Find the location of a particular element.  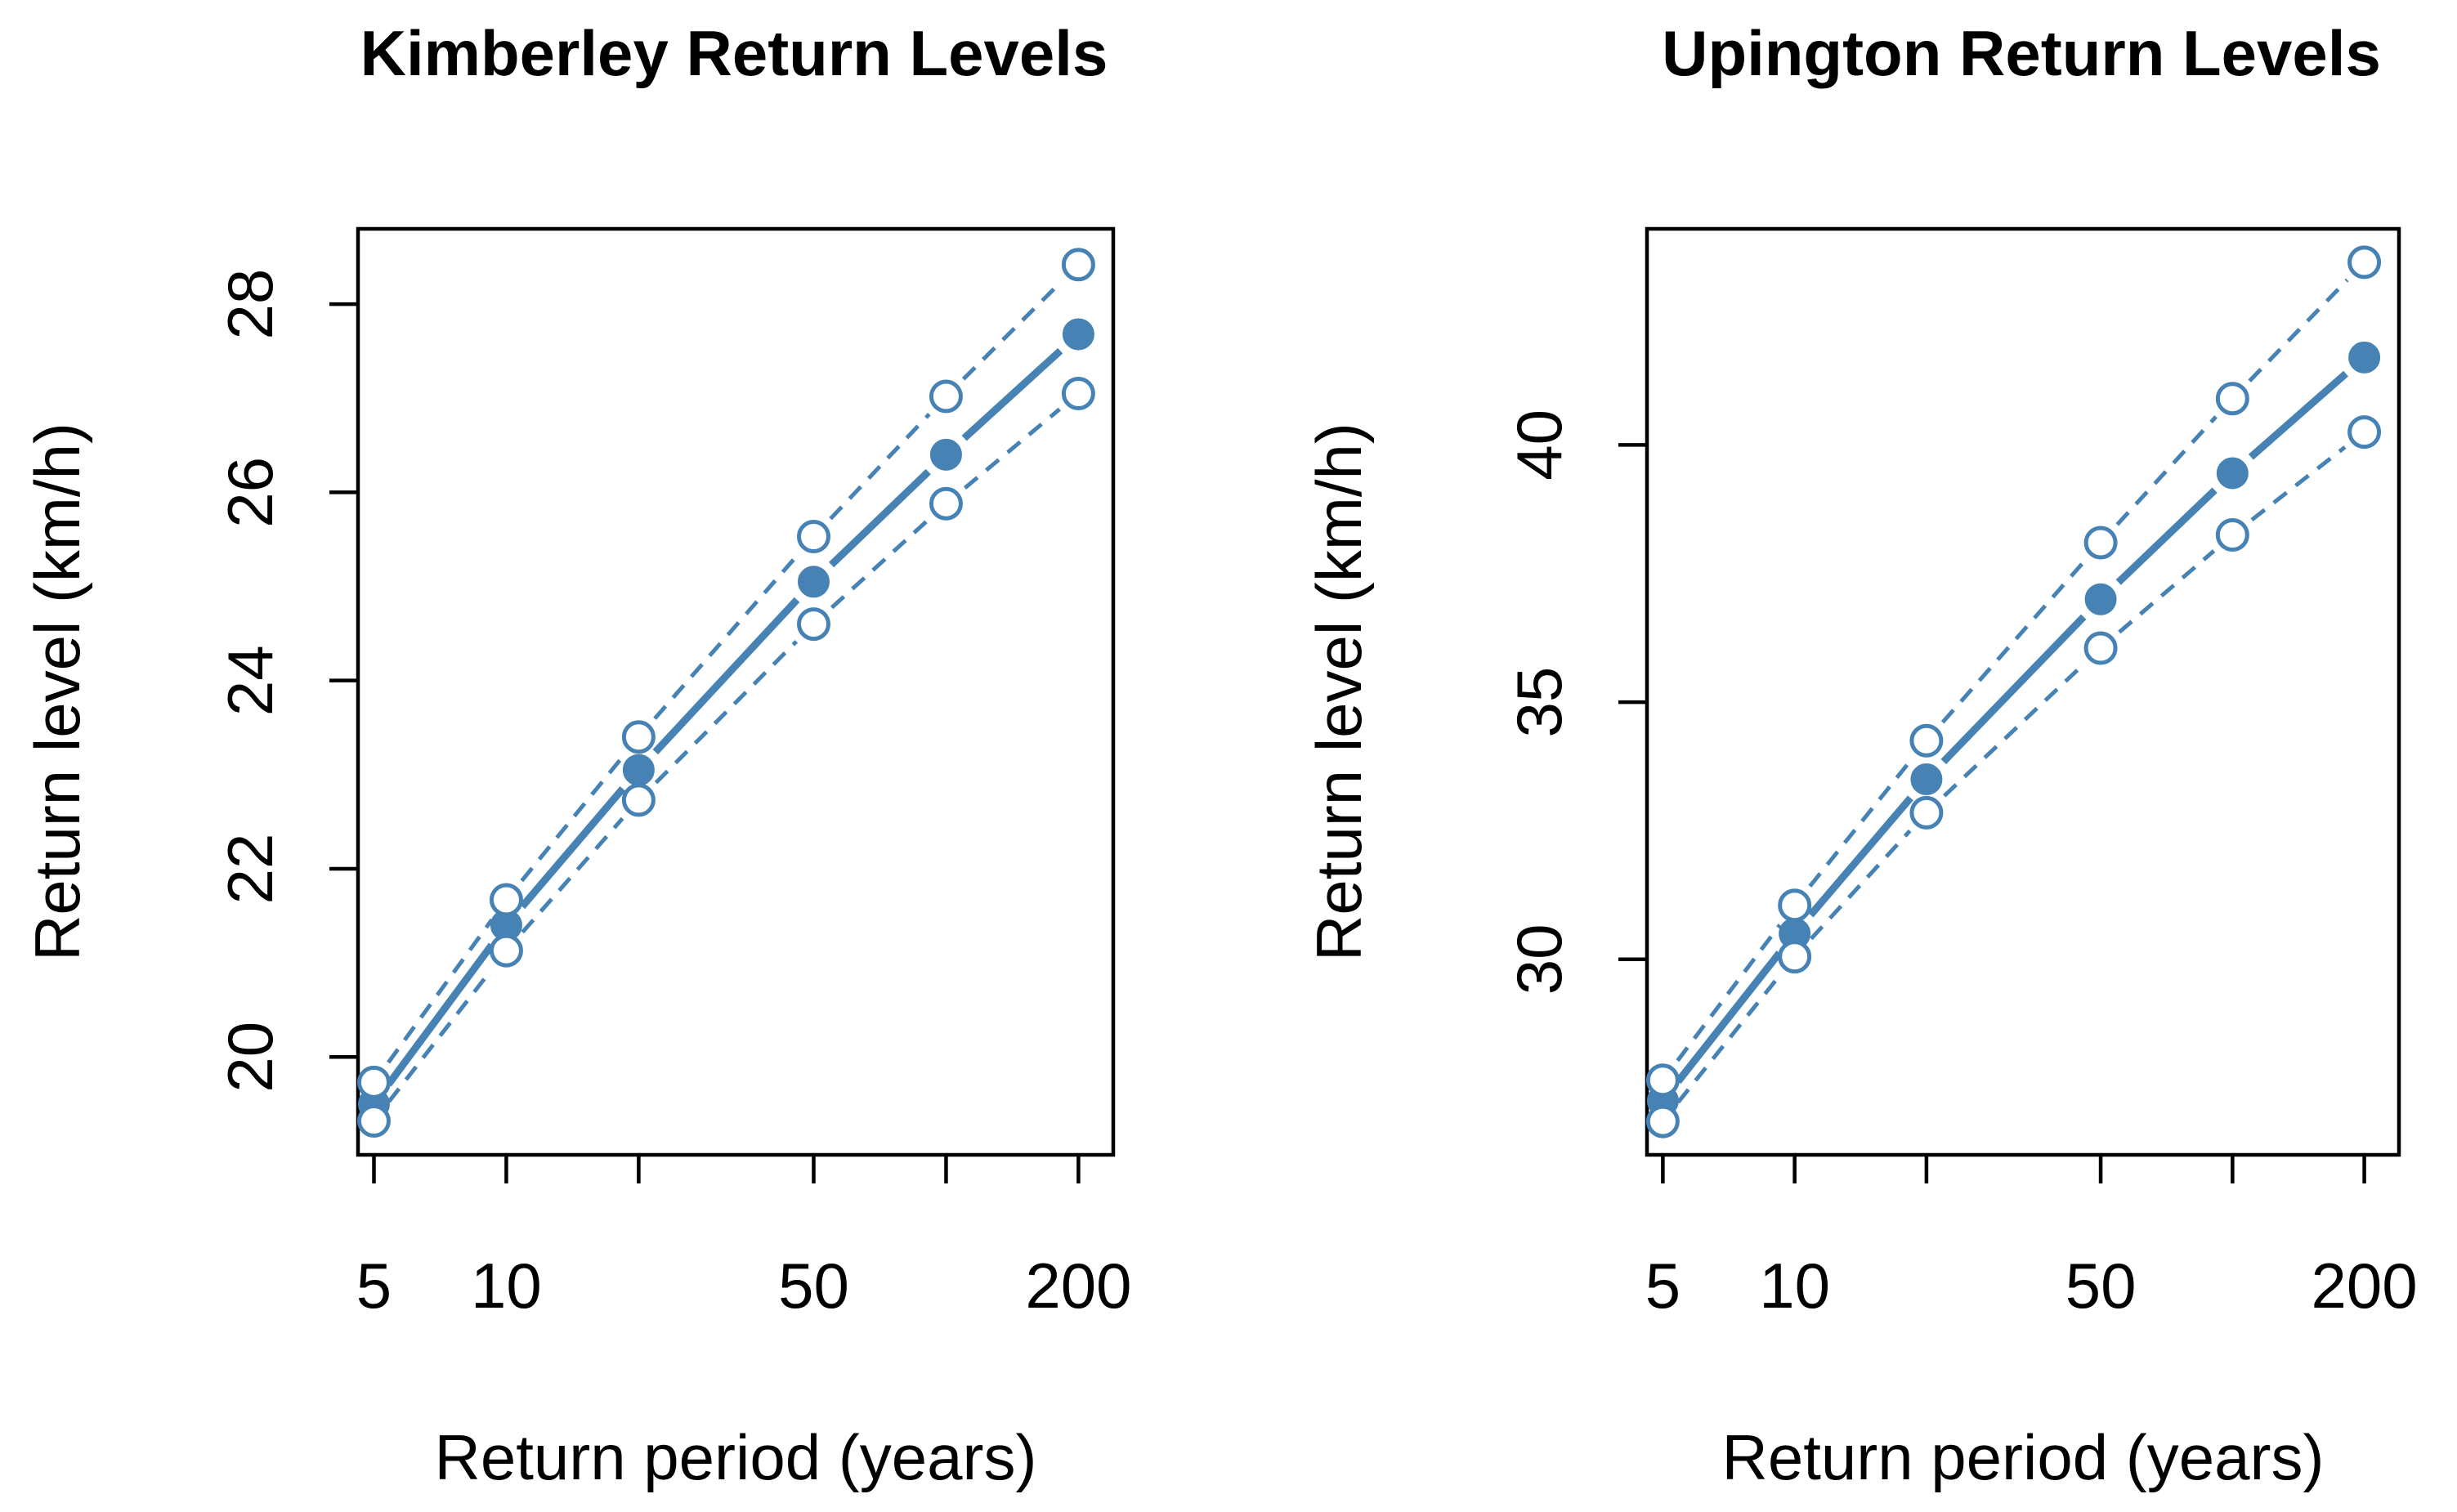

y-tick-label: 24 is located at coordinates (250, 680).